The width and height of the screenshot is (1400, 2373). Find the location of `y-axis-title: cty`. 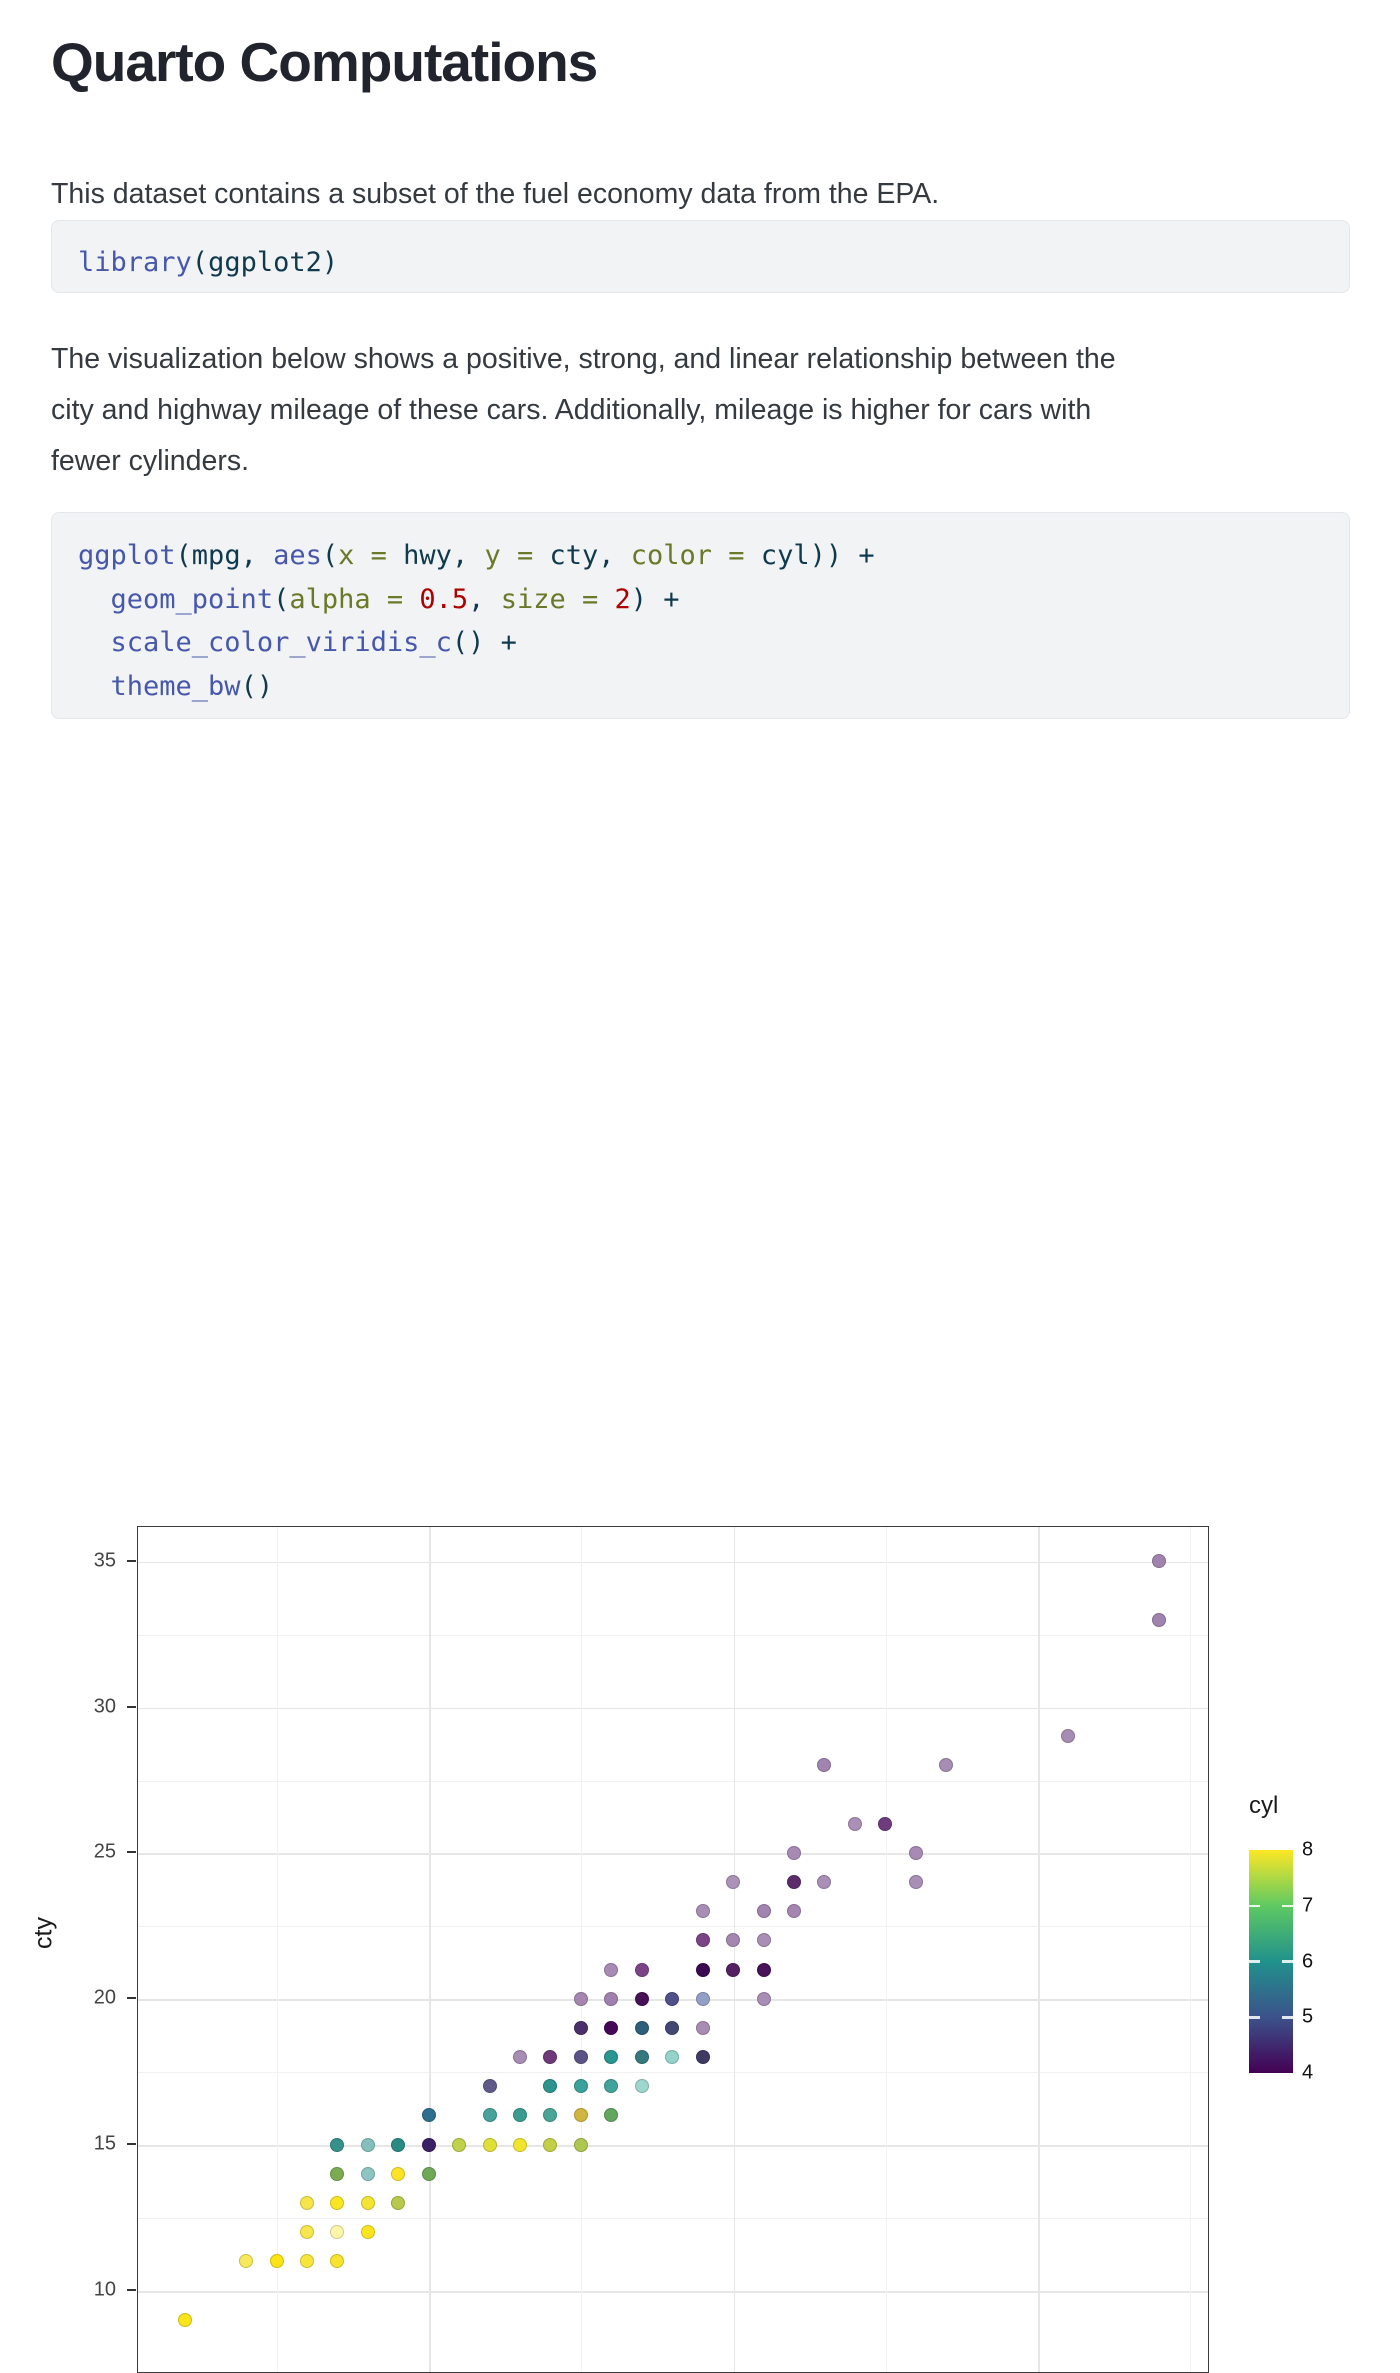

y-axis-title: cty is located at coordinates (43, 1933).